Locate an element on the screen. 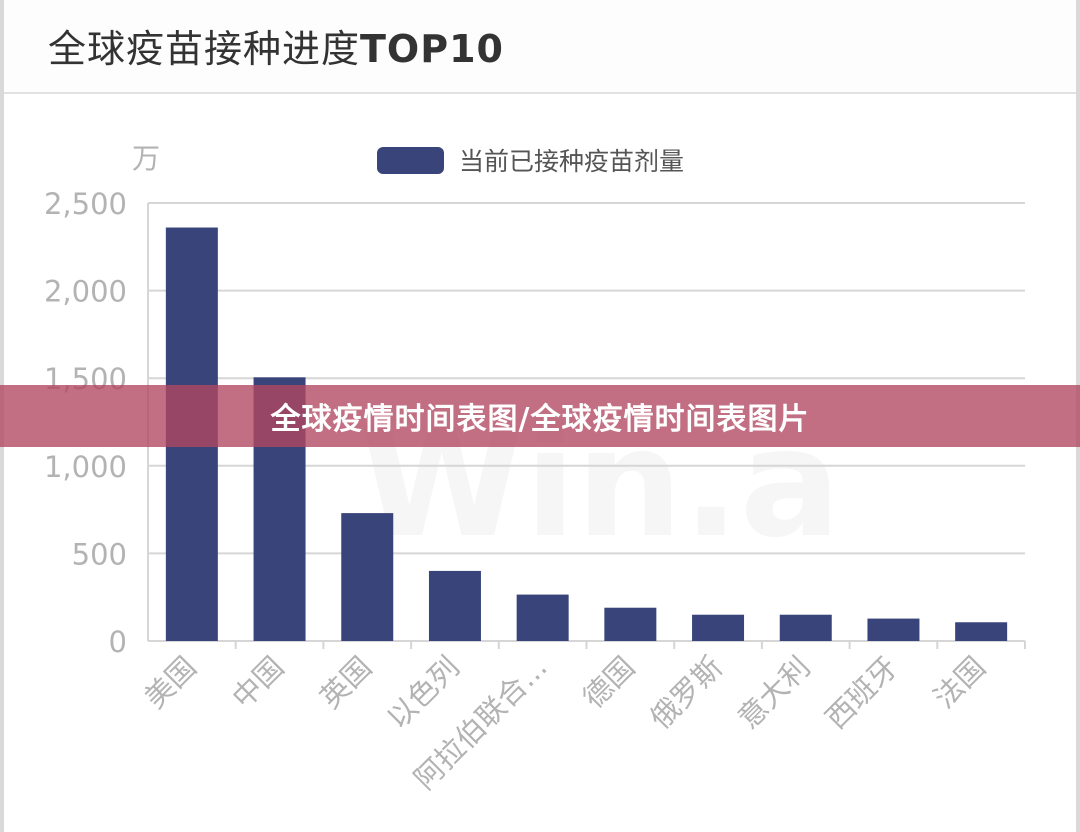  chart-header-panel is located at coordinates (540, 47).